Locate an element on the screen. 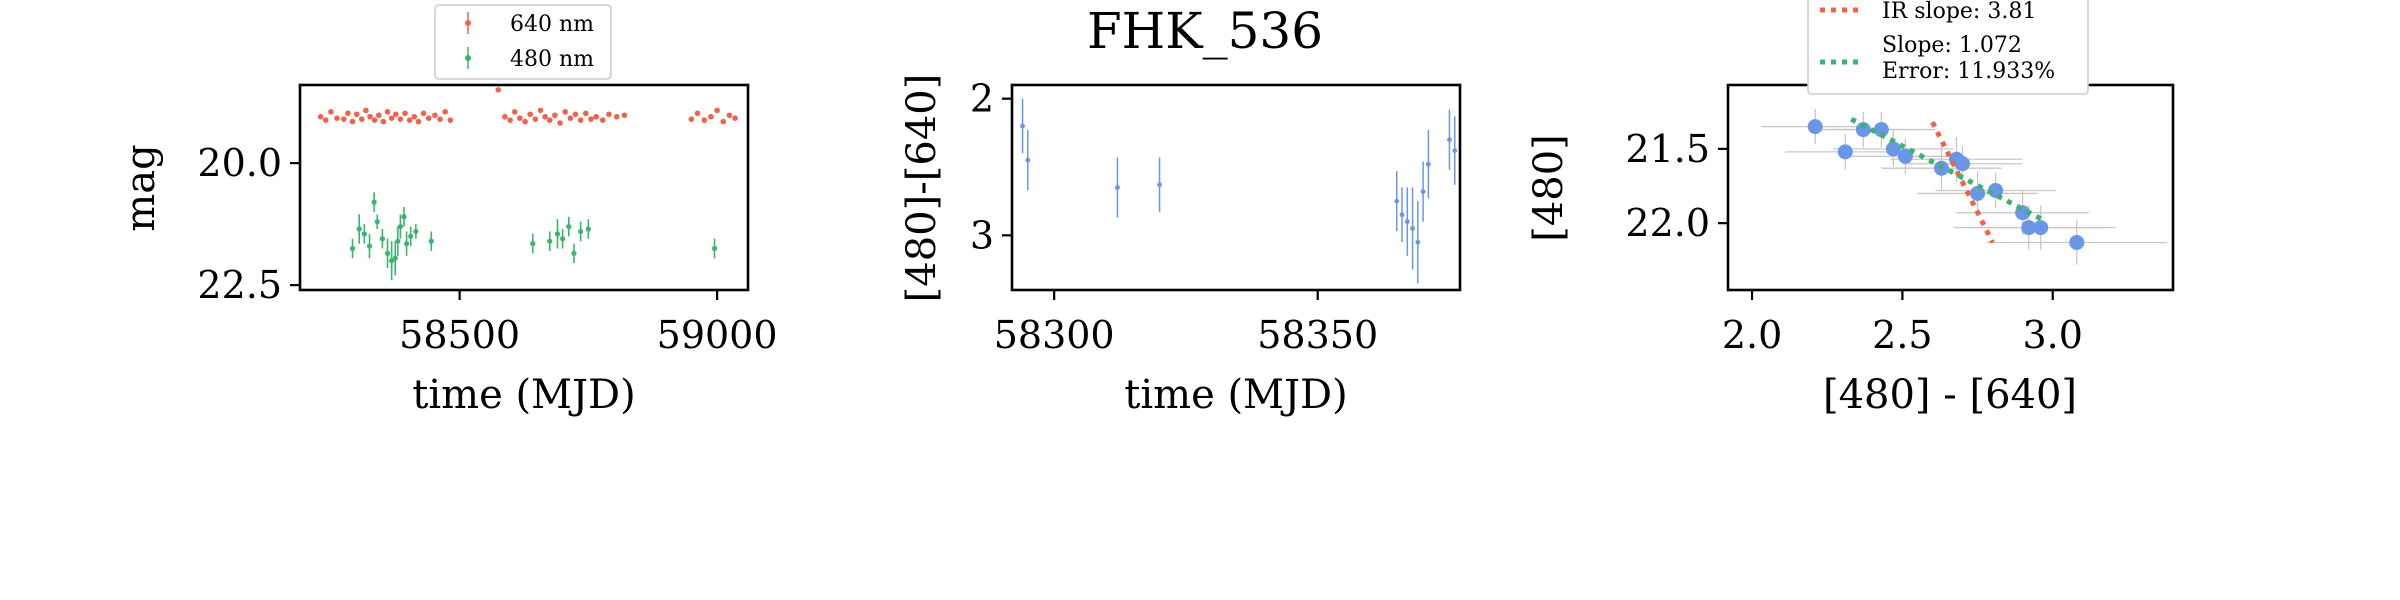 This screenshot has height=600, width=2400. lightcurve-legend: 640 nm 480 nm is located at coordinates (523, 42).